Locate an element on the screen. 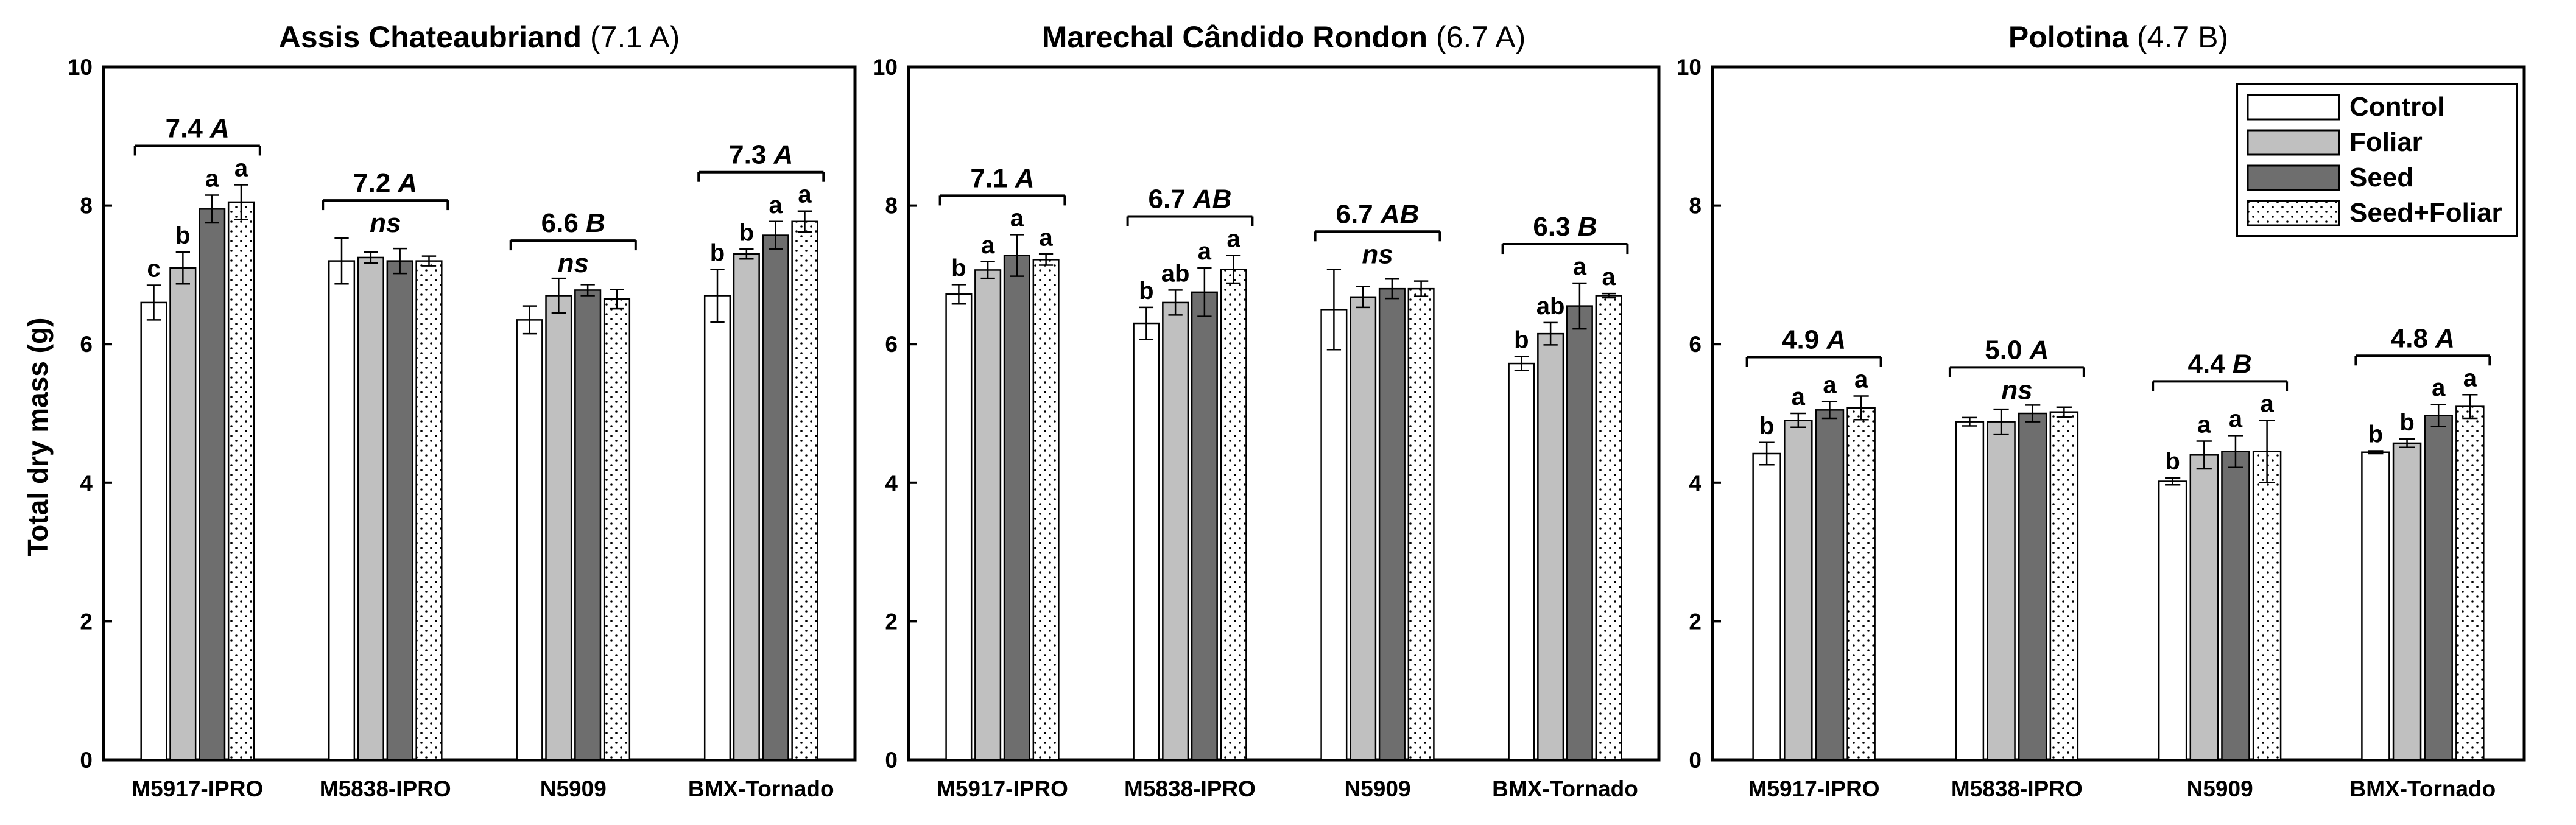 The width and height of the screenshot is (2576, 825). legend-label-foliar: Foliar is located at coordinates (2386, 142).